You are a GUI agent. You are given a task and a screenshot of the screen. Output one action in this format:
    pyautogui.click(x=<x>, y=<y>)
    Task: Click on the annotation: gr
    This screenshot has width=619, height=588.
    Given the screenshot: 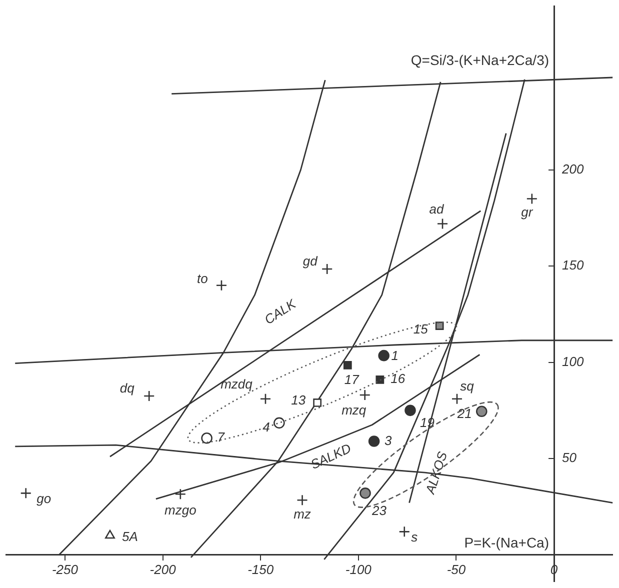 What is the action you would take?
    pyautogui.click(x=527, y=212)
    